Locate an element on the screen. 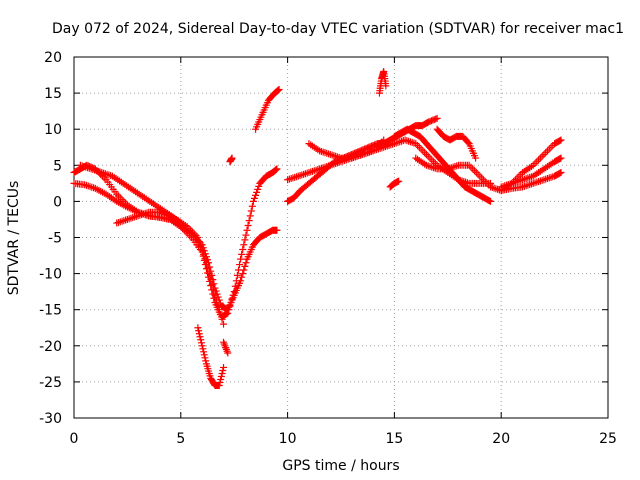 The width and height of the screenshot is (640, 480). y-tick-label: 5 is located at coordinates (57, 166).